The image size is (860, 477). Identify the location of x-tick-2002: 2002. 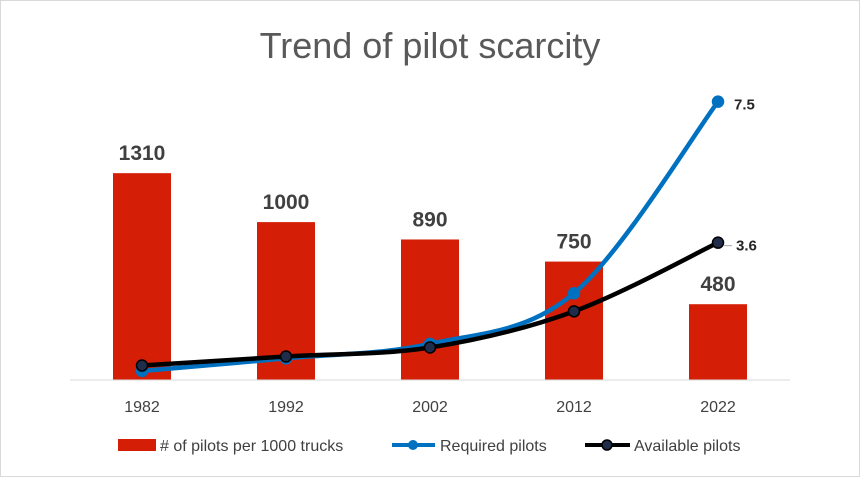
(430, 407).